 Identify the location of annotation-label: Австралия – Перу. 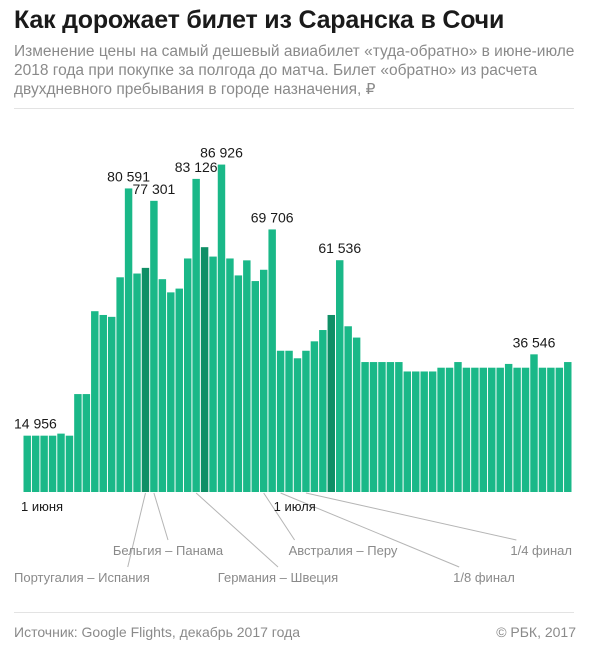
(343, 550).